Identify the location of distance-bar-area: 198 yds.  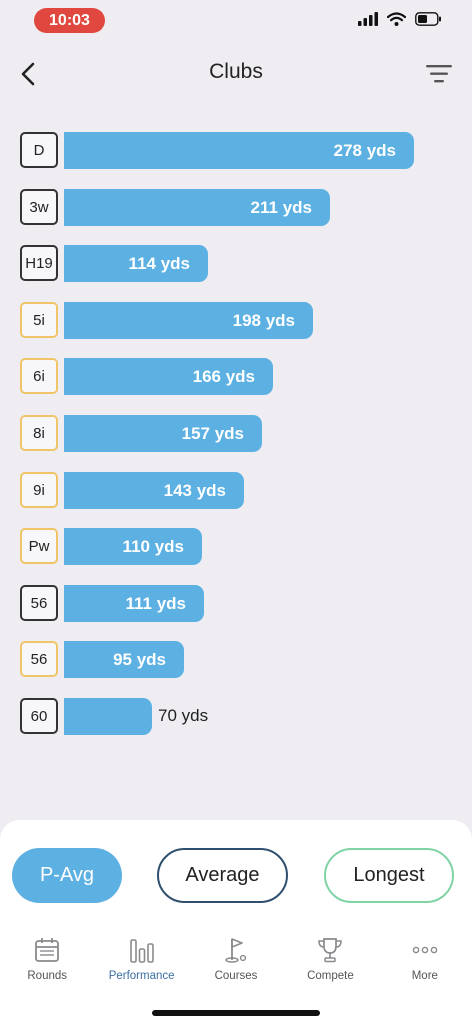
(257, 320).